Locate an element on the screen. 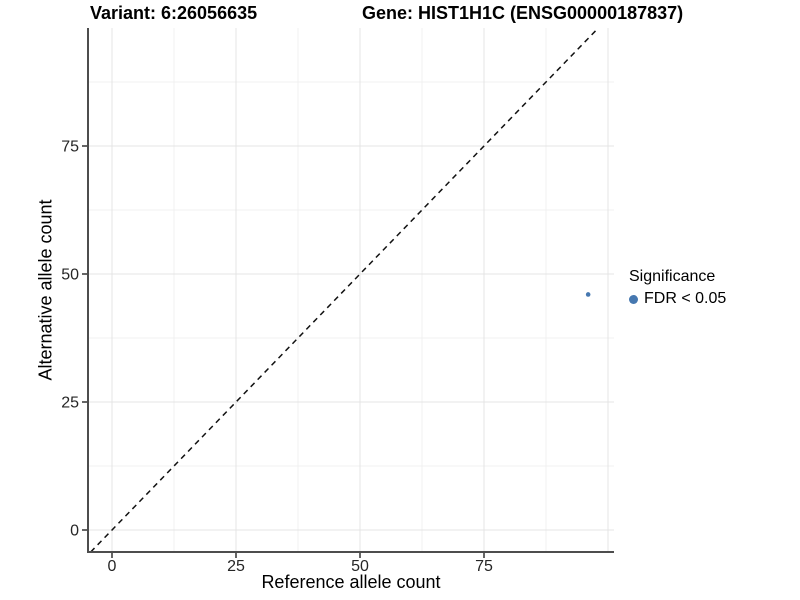  x-tick-label: 50 is located at coordinates (360, 566).